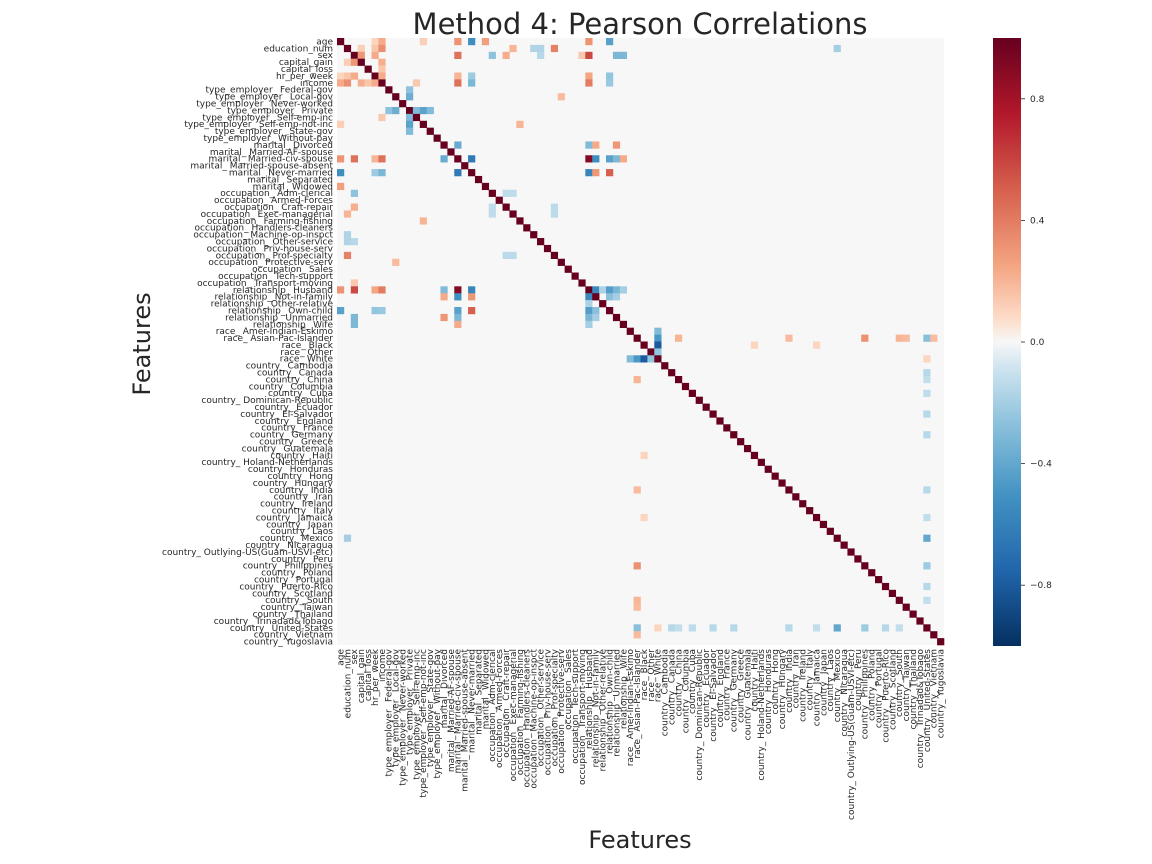  I want to click on x-tick-label: country_ Holand-Netherlands, so click(762, 715).